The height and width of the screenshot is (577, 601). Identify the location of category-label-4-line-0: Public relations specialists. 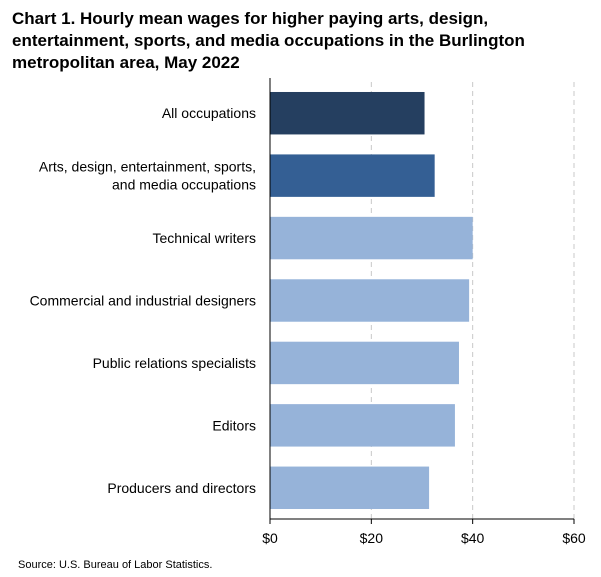
(174, 363).